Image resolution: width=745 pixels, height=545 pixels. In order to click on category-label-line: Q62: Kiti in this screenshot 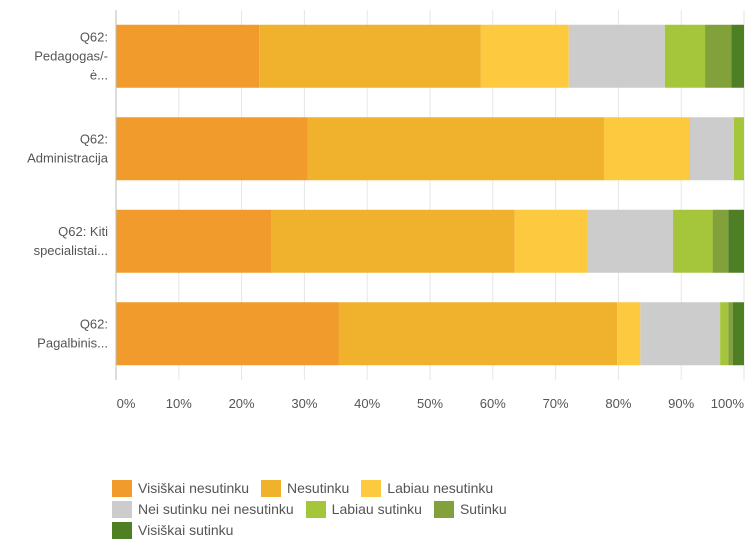, I will do `click(83, 231)`.